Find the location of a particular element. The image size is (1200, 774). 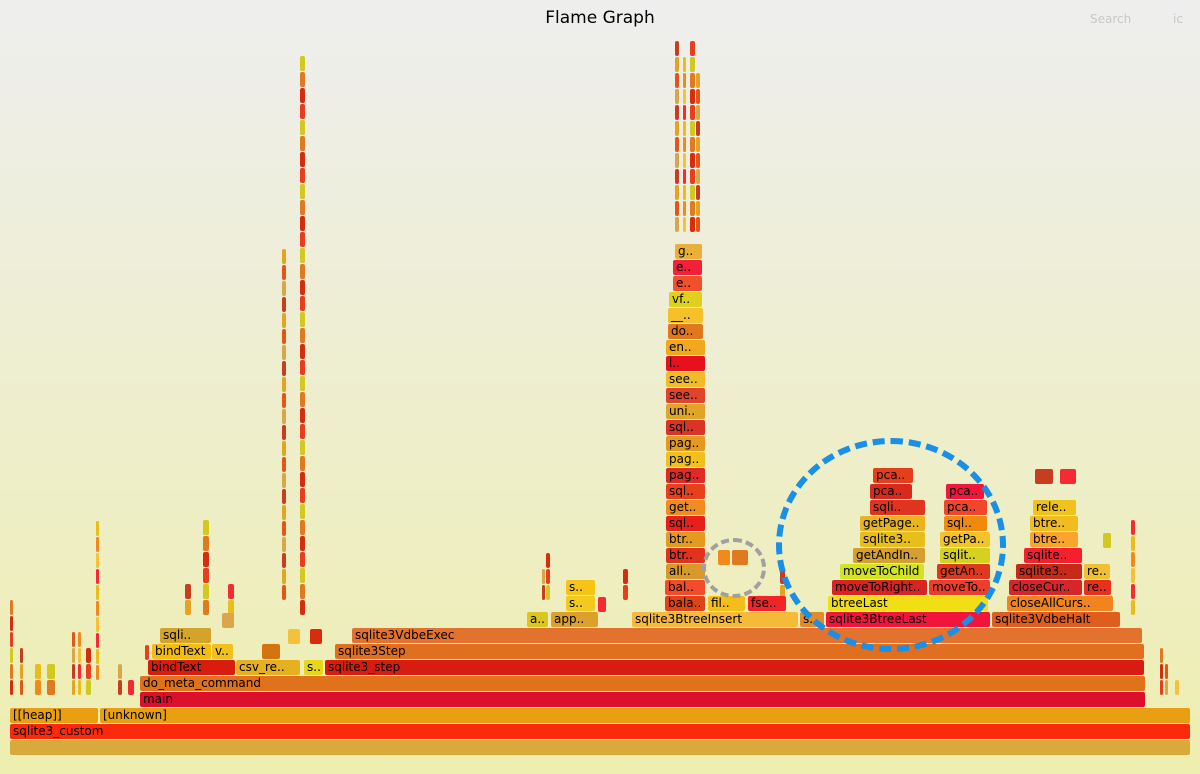

flame-frame-do_meta_command: do_meta_command is located at coordinates (642, 683).